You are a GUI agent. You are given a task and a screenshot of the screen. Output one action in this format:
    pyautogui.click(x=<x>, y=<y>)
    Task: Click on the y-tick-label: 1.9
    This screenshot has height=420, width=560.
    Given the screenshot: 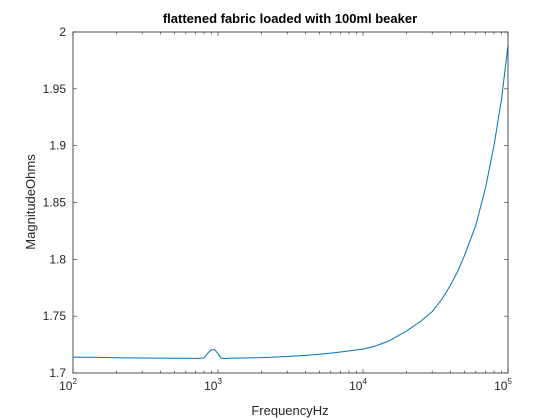 What is the action you would take?
    pyautogui.click(x=57, y=146)
    